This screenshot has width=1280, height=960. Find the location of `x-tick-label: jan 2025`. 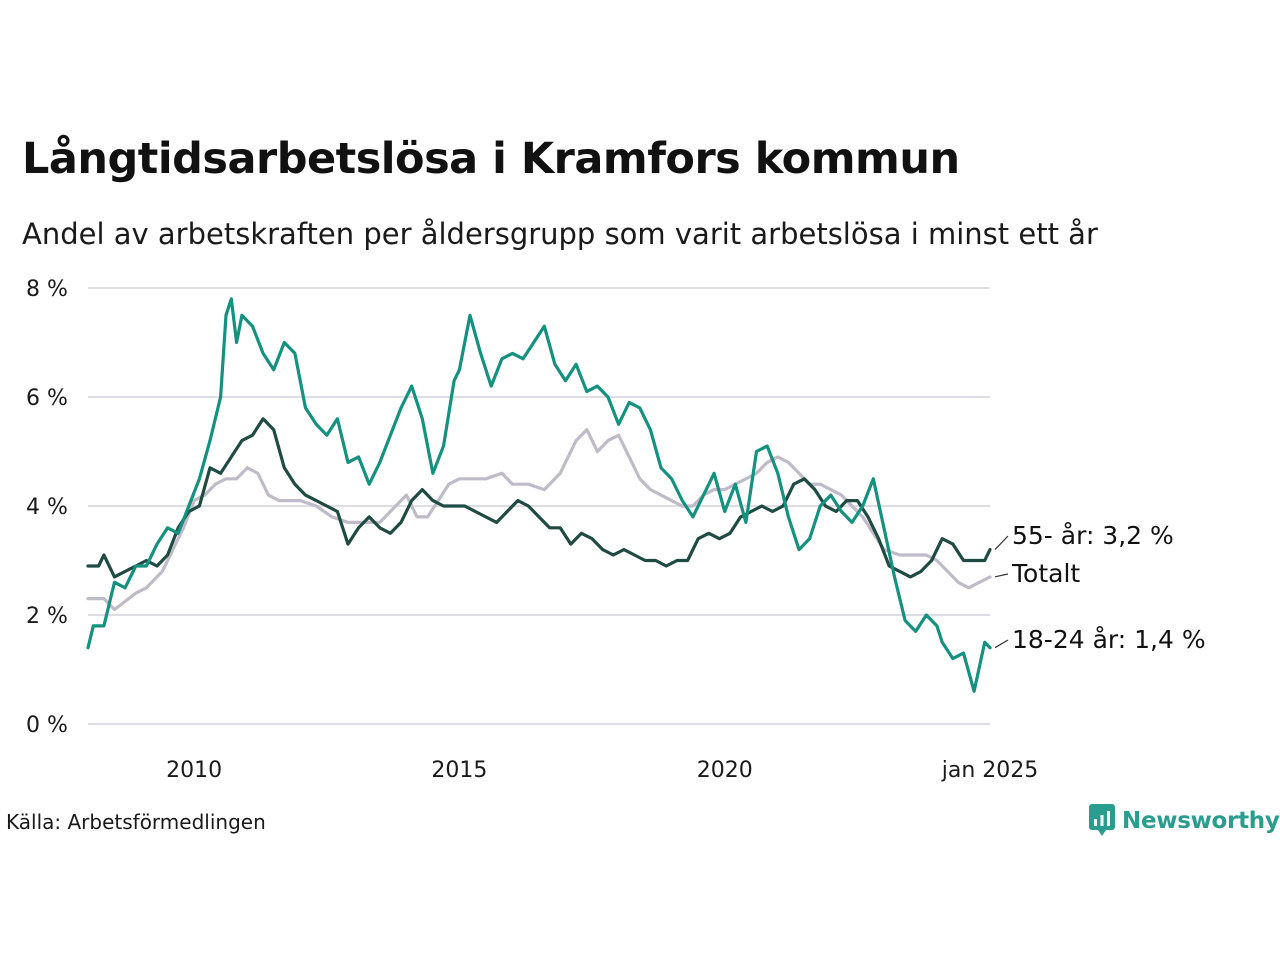

x-tick-label: jan 2025 is located at coordinates (990, 770).